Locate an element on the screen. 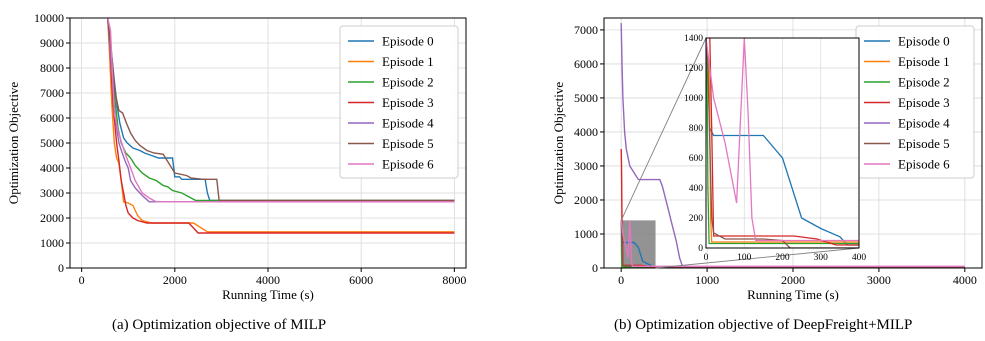 This screenshot has width=985, height=341. inset-y-tick-label: 1400 is located at coordinates (693, 39).